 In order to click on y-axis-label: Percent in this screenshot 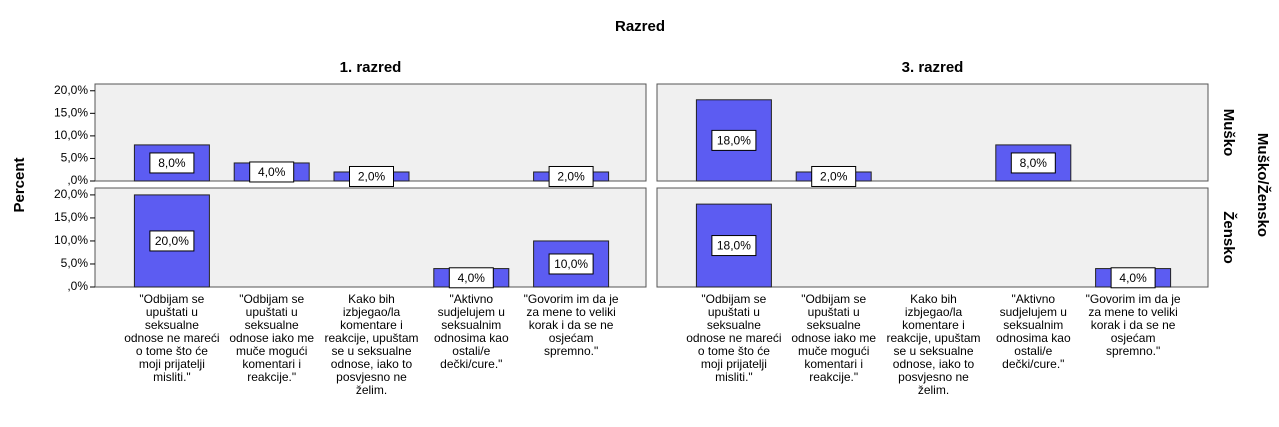, I will do `click(19, 184)`.